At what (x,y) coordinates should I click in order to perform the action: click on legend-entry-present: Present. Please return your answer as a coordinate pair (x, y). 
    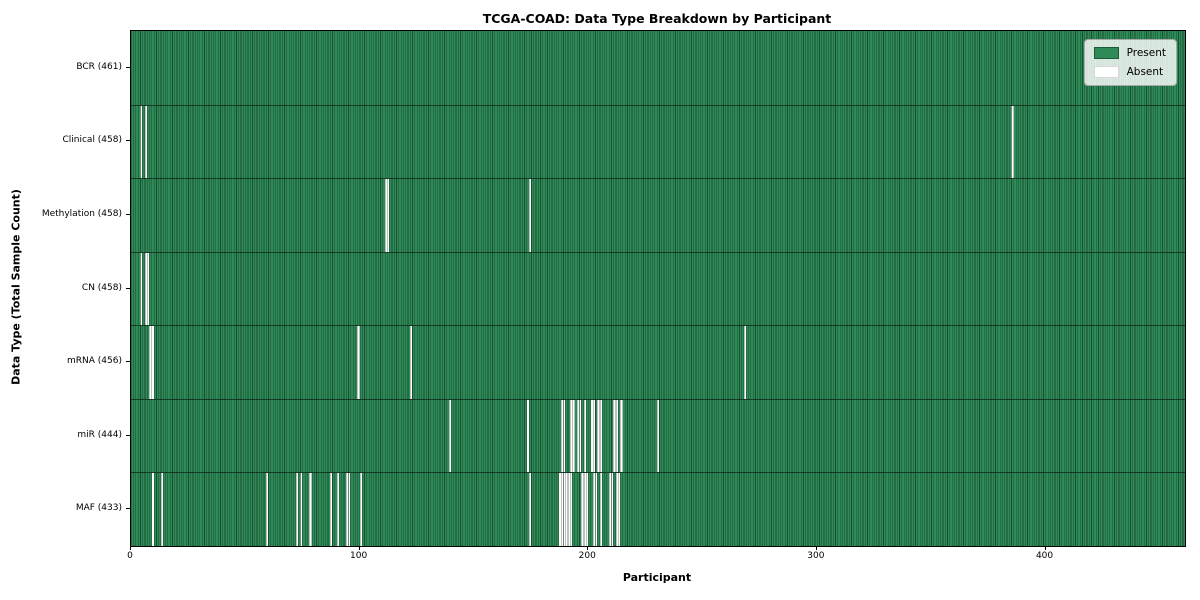
    Looking at the image, I should click on (1129, 52).